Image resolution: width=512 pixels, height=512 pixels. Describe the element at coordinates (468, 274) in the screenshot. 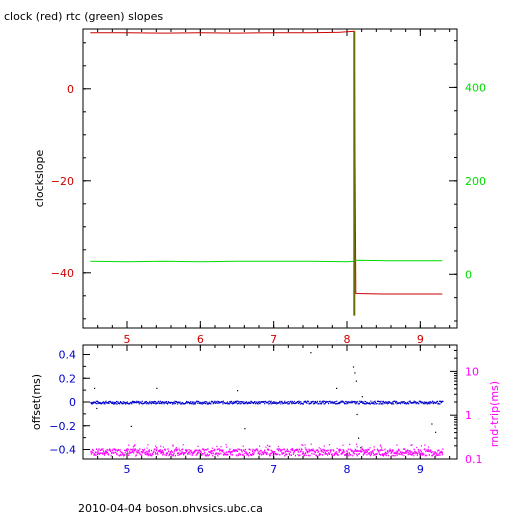

I see `y2-tick-label: 0` at that location.